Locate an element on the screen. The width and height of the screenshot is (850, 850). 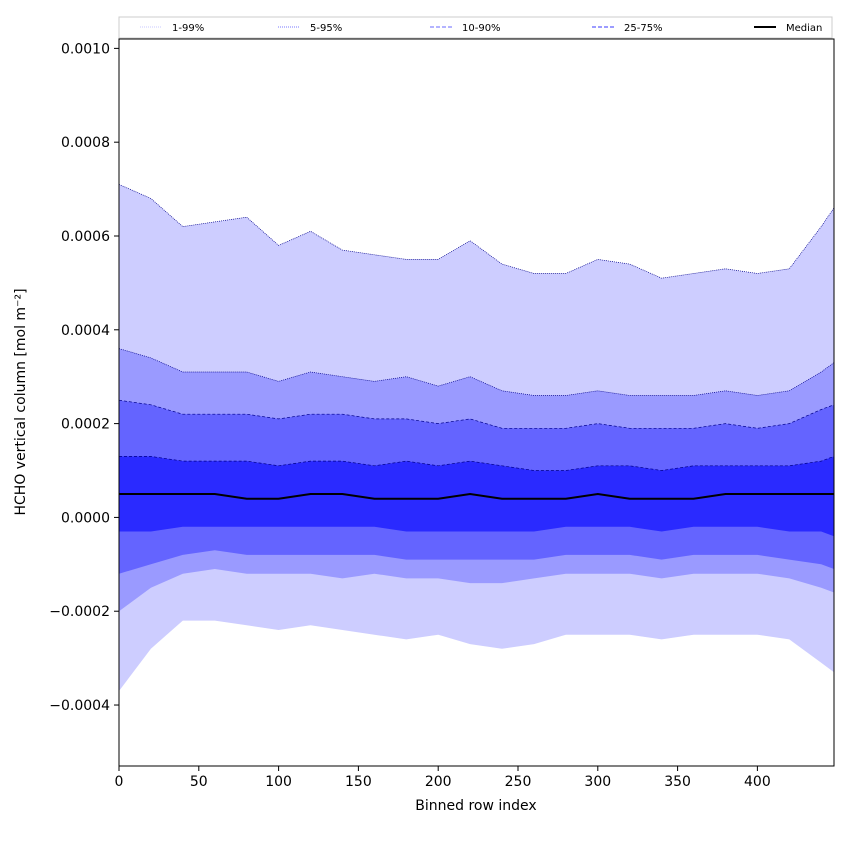
x-axis-label: Binned row index is located at coordinates (475, 806).